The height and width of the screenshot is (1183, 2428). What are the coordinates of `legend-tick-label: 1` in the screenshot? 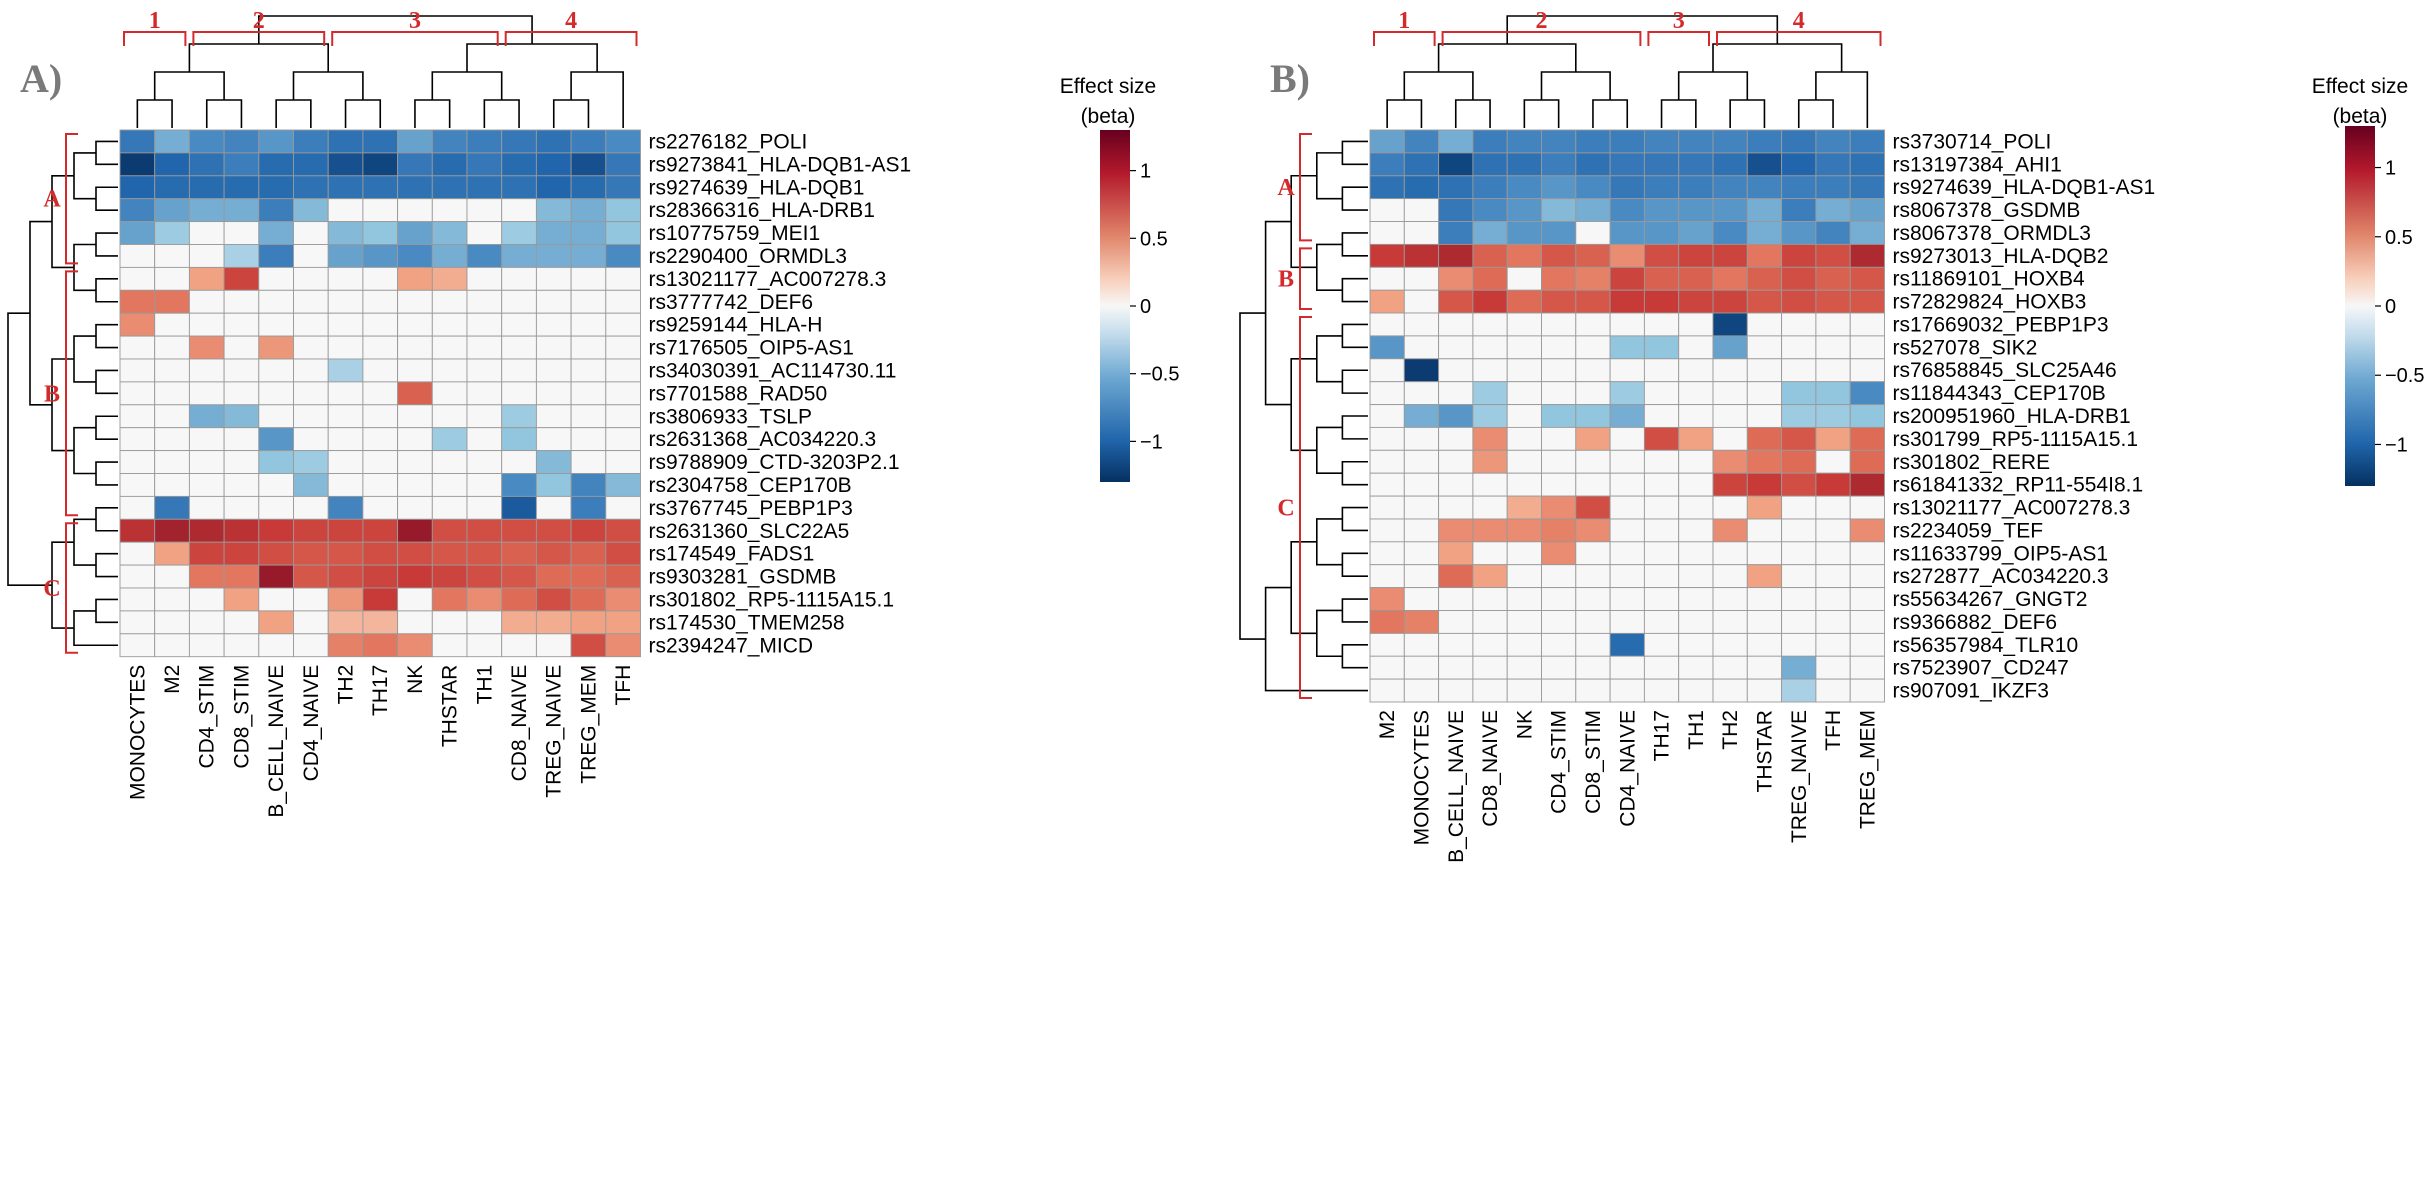 It's located at (1145, 172).